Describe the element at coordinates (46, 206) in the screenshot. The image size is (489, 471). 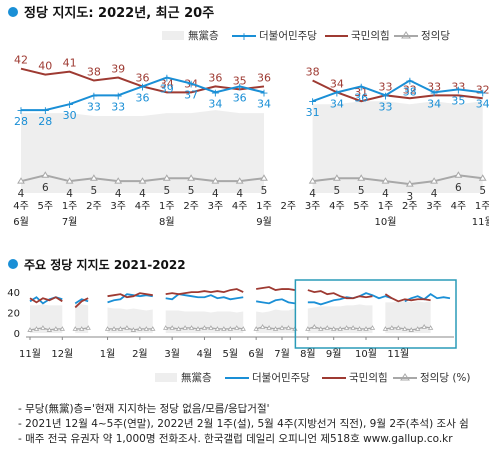
I see `chart1-week-label: 5주` at that location.